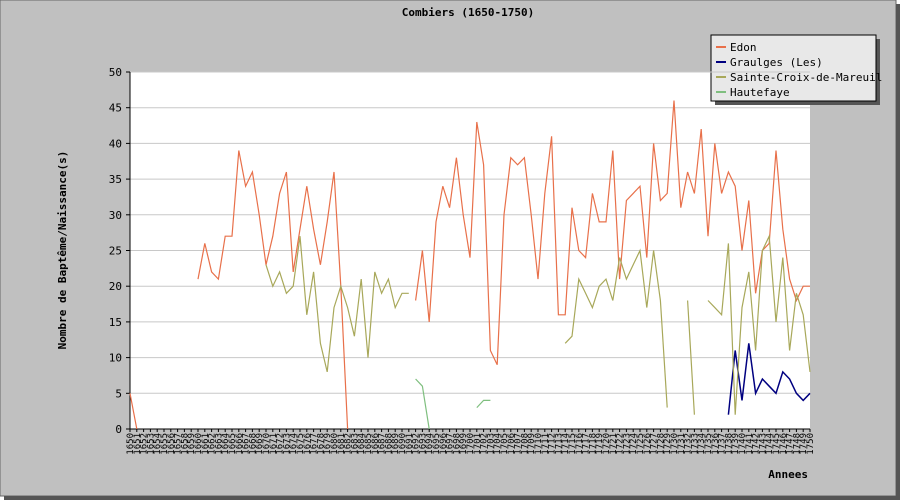  I want to click on x-tick-label: 1720, so click(607, 444).